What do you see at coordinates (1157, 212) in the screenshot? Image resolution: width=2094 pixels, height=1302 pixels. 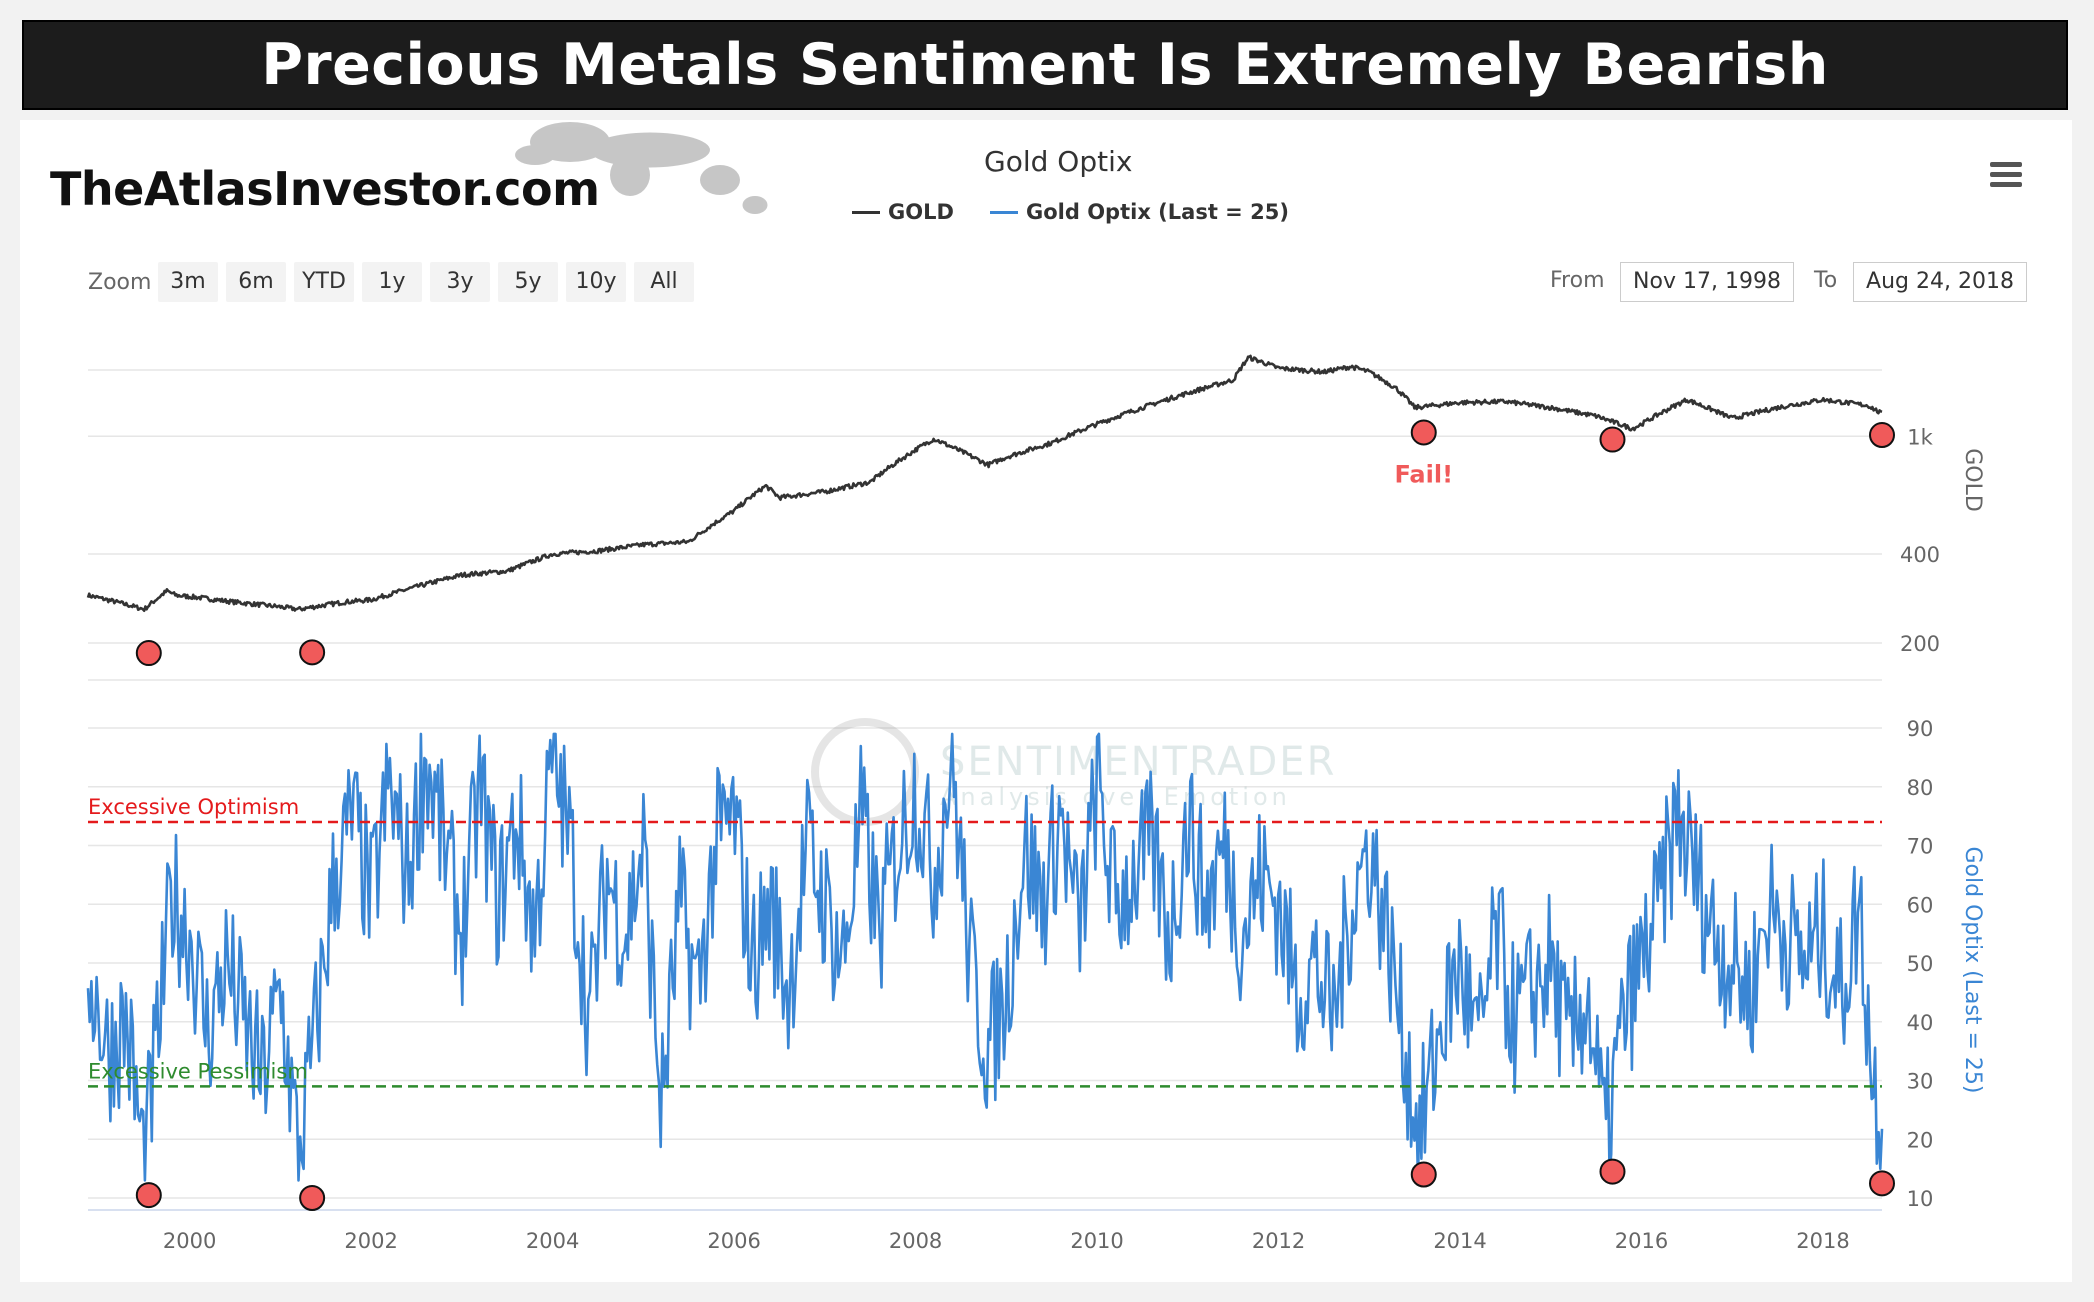 I see `legend-label-optix: Gold Optix (Last = 25)` at bounding box center [1157, 212].